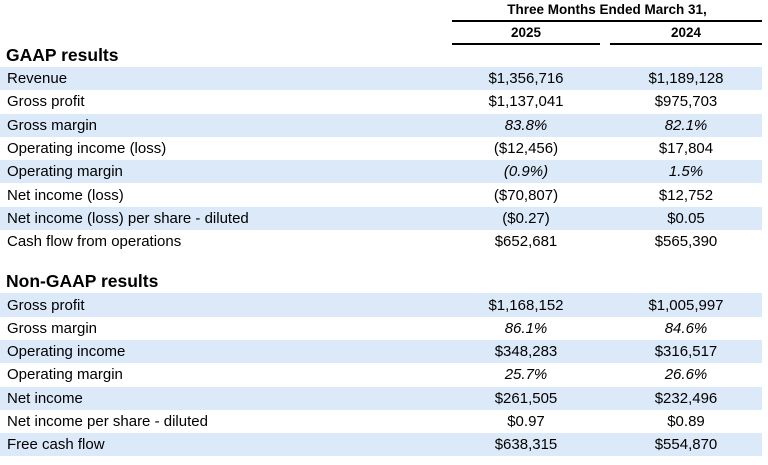 This screenshot has height=465, width=768. I want to click on table-row: Net income per share - diluted $0.97 $0.89, so click(381, 421).